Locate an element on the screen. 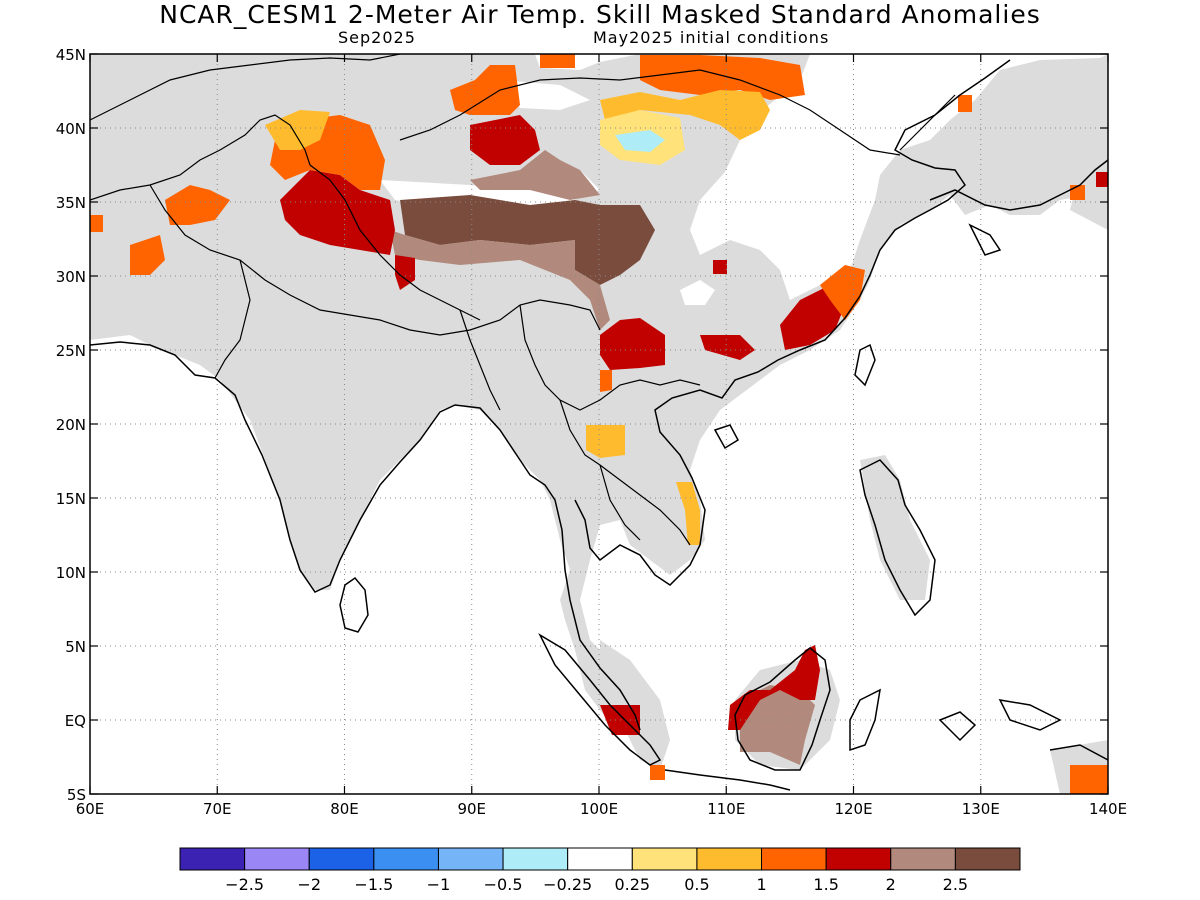 The width and height of the screenshot is (1200, 900). initial-conditions: May2025 initial conditions is located at coordinates (711, 37).